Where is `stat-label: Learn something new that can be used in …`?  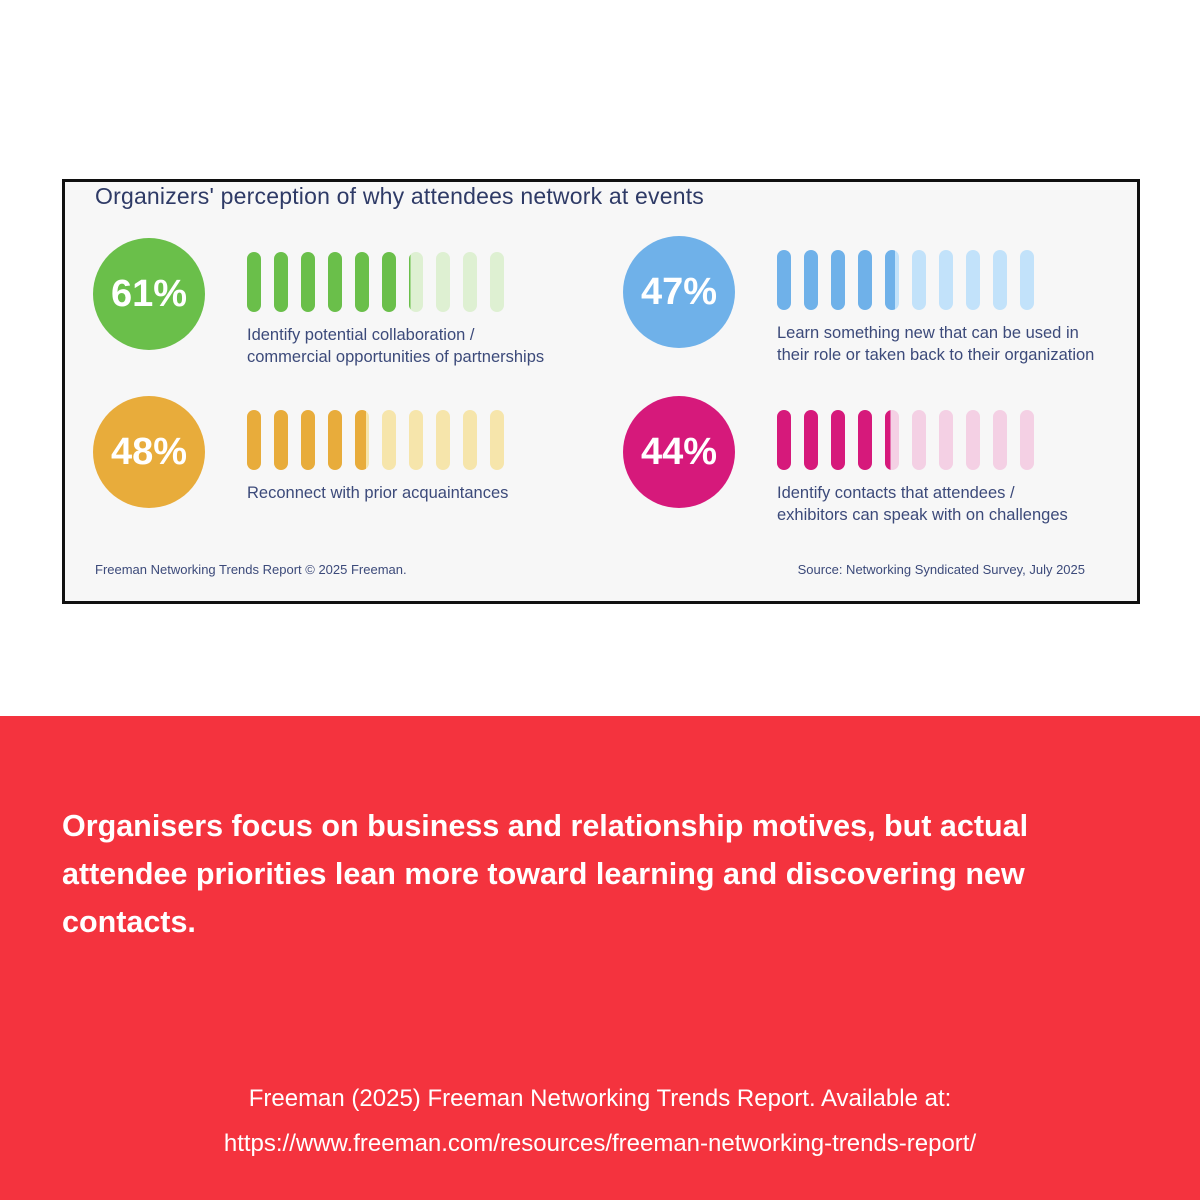
stat-label: Learn something new that can be used in … is located at coordinates (936, 344).